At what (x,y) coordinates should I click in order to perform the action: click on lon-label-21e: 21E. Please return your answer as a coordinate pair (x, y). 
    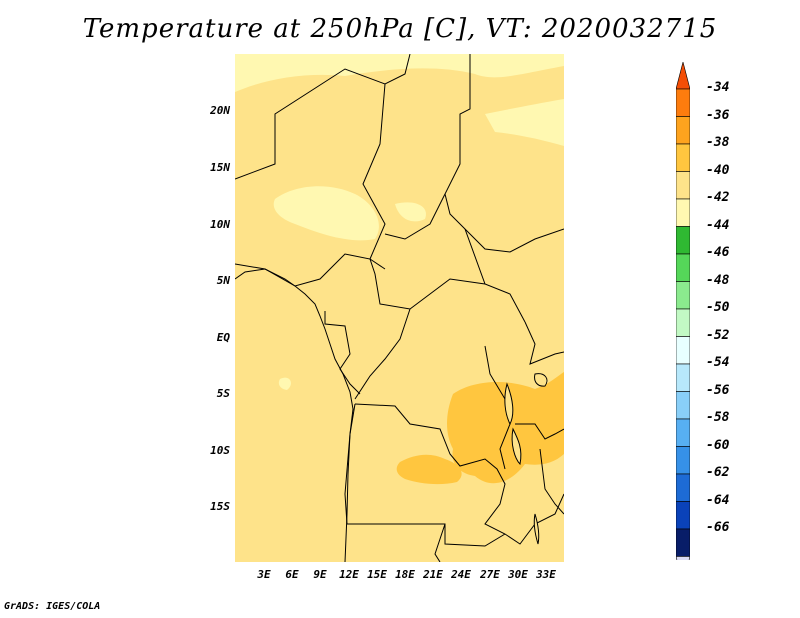
    Looking at the image, I should click on (433, 574).